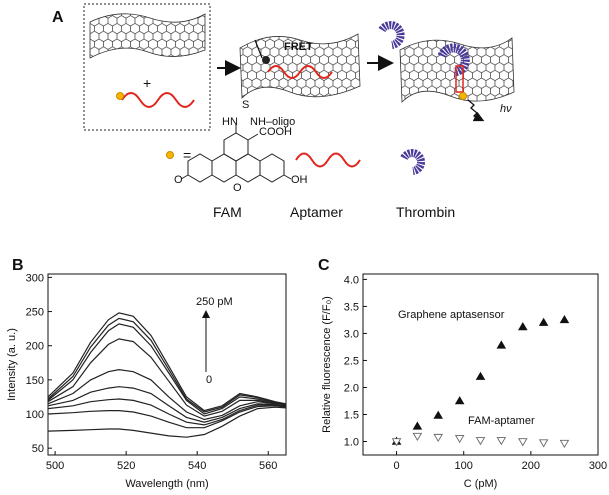  What do you see at coordinates (55, 466) in the screenshot?
I see `x-tick-label: 500` at bounding box center [55, 466].